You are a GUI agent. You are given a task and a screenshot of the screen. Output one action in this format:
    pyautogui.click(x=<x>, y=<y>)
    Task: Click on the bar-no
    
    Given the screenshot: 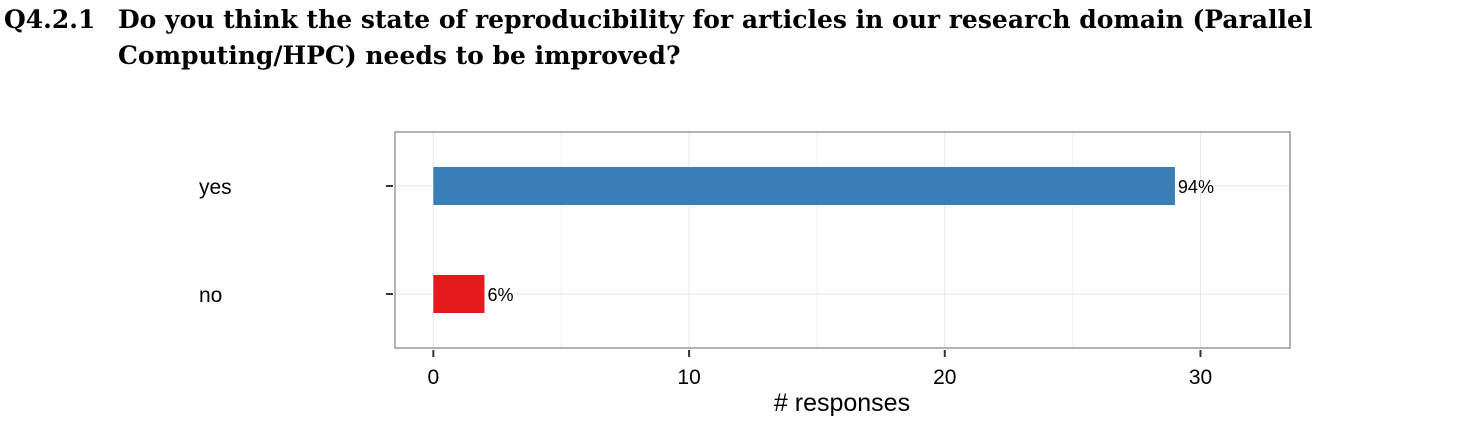 What is the action you would take?
    pyautogui.click(x=459, y=294)
    